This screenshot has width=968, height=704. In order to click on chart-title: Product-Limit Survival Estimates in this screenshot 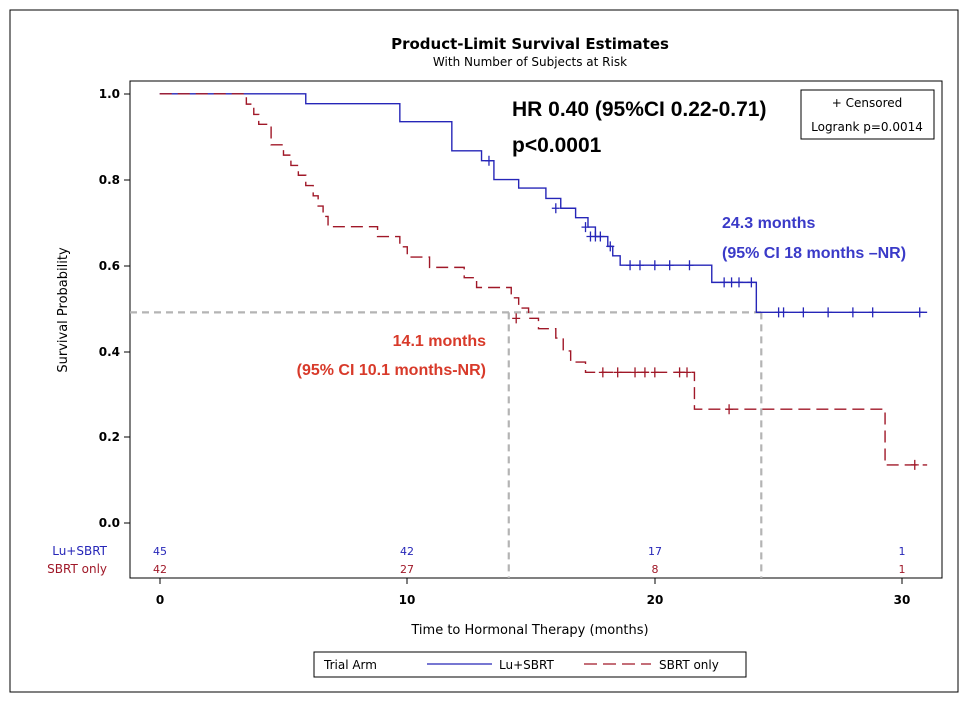, I will do `click(530, 44)`.